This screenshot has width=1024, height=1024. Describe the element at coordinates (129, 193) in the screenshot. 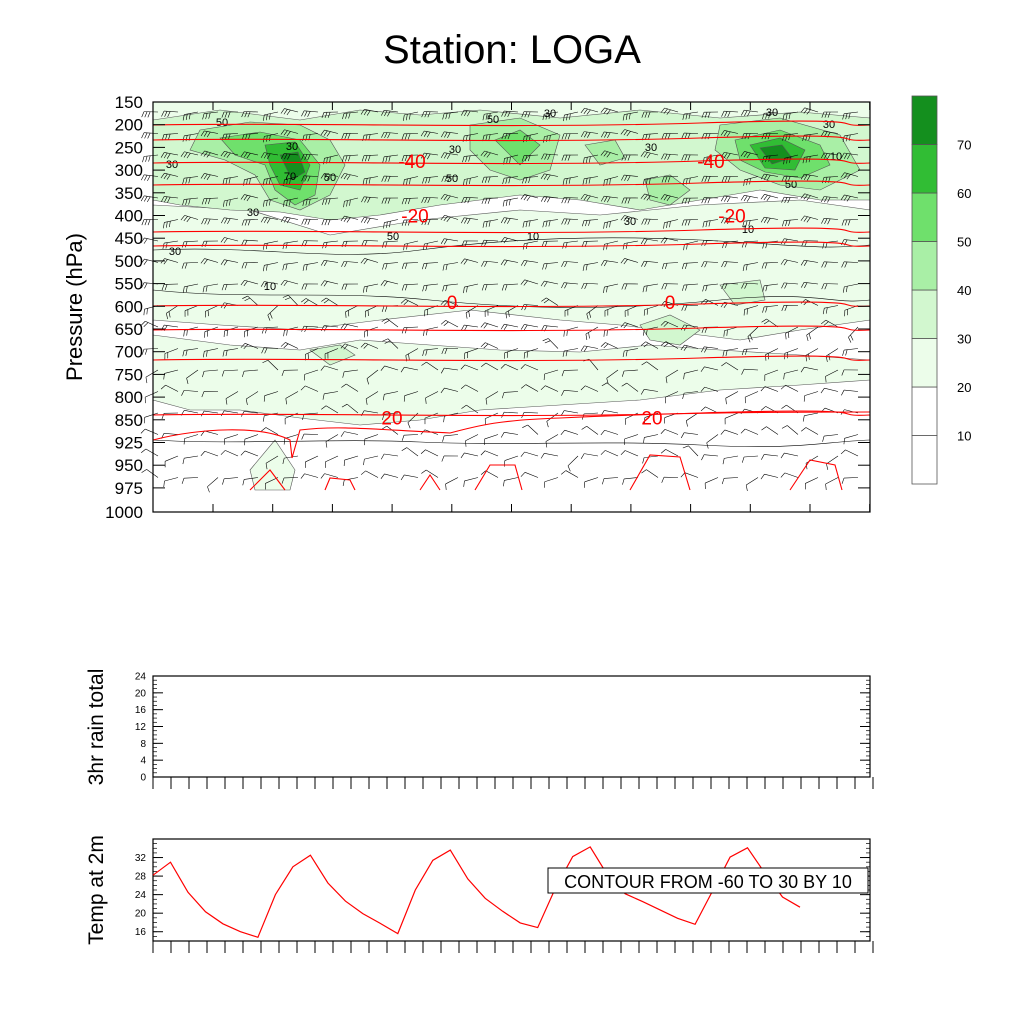

I see `y-tick-label: 350` at that location.